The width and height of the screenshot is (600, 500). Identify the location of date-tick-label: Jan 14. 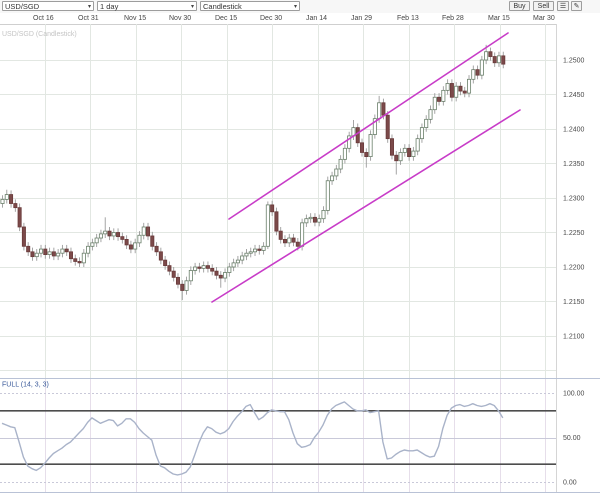
(317, 18).